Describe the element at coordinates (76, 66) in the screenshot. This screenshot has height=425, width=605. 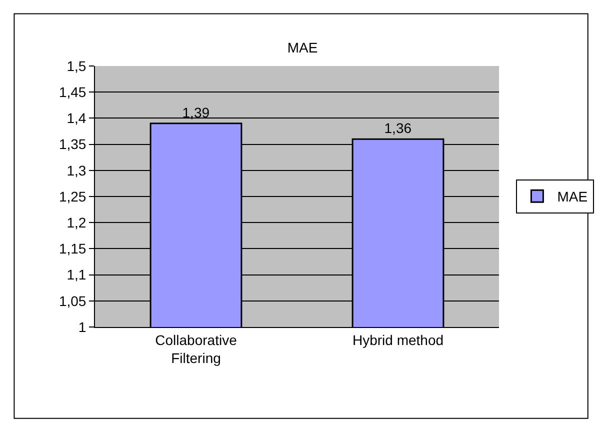
I see `y-tick-label: 1,5` at that location.